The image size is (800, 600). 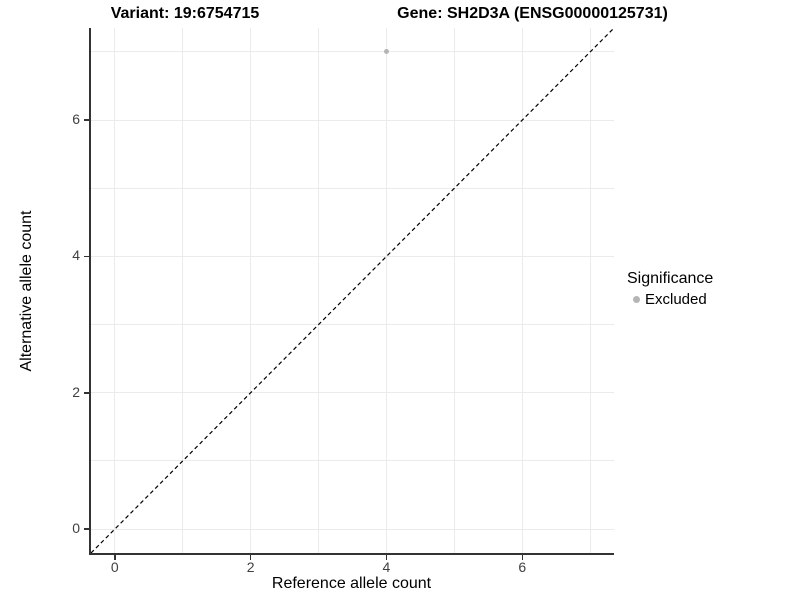 I want to click on y-tick-label: 2, so click(x=76, y=391).